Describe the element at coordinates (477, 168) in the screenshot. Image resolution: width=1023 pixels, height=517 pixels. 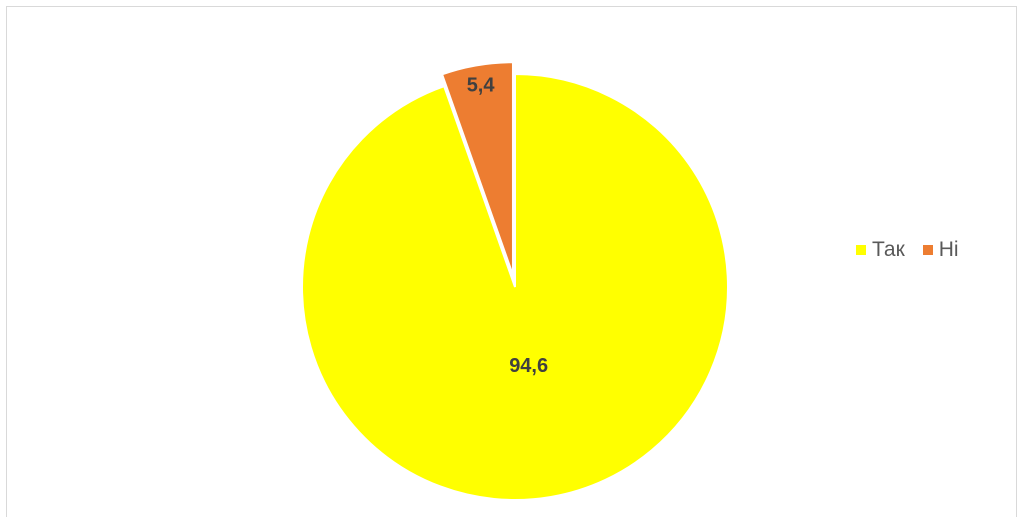
I see `pie-slice-ni` at that location.